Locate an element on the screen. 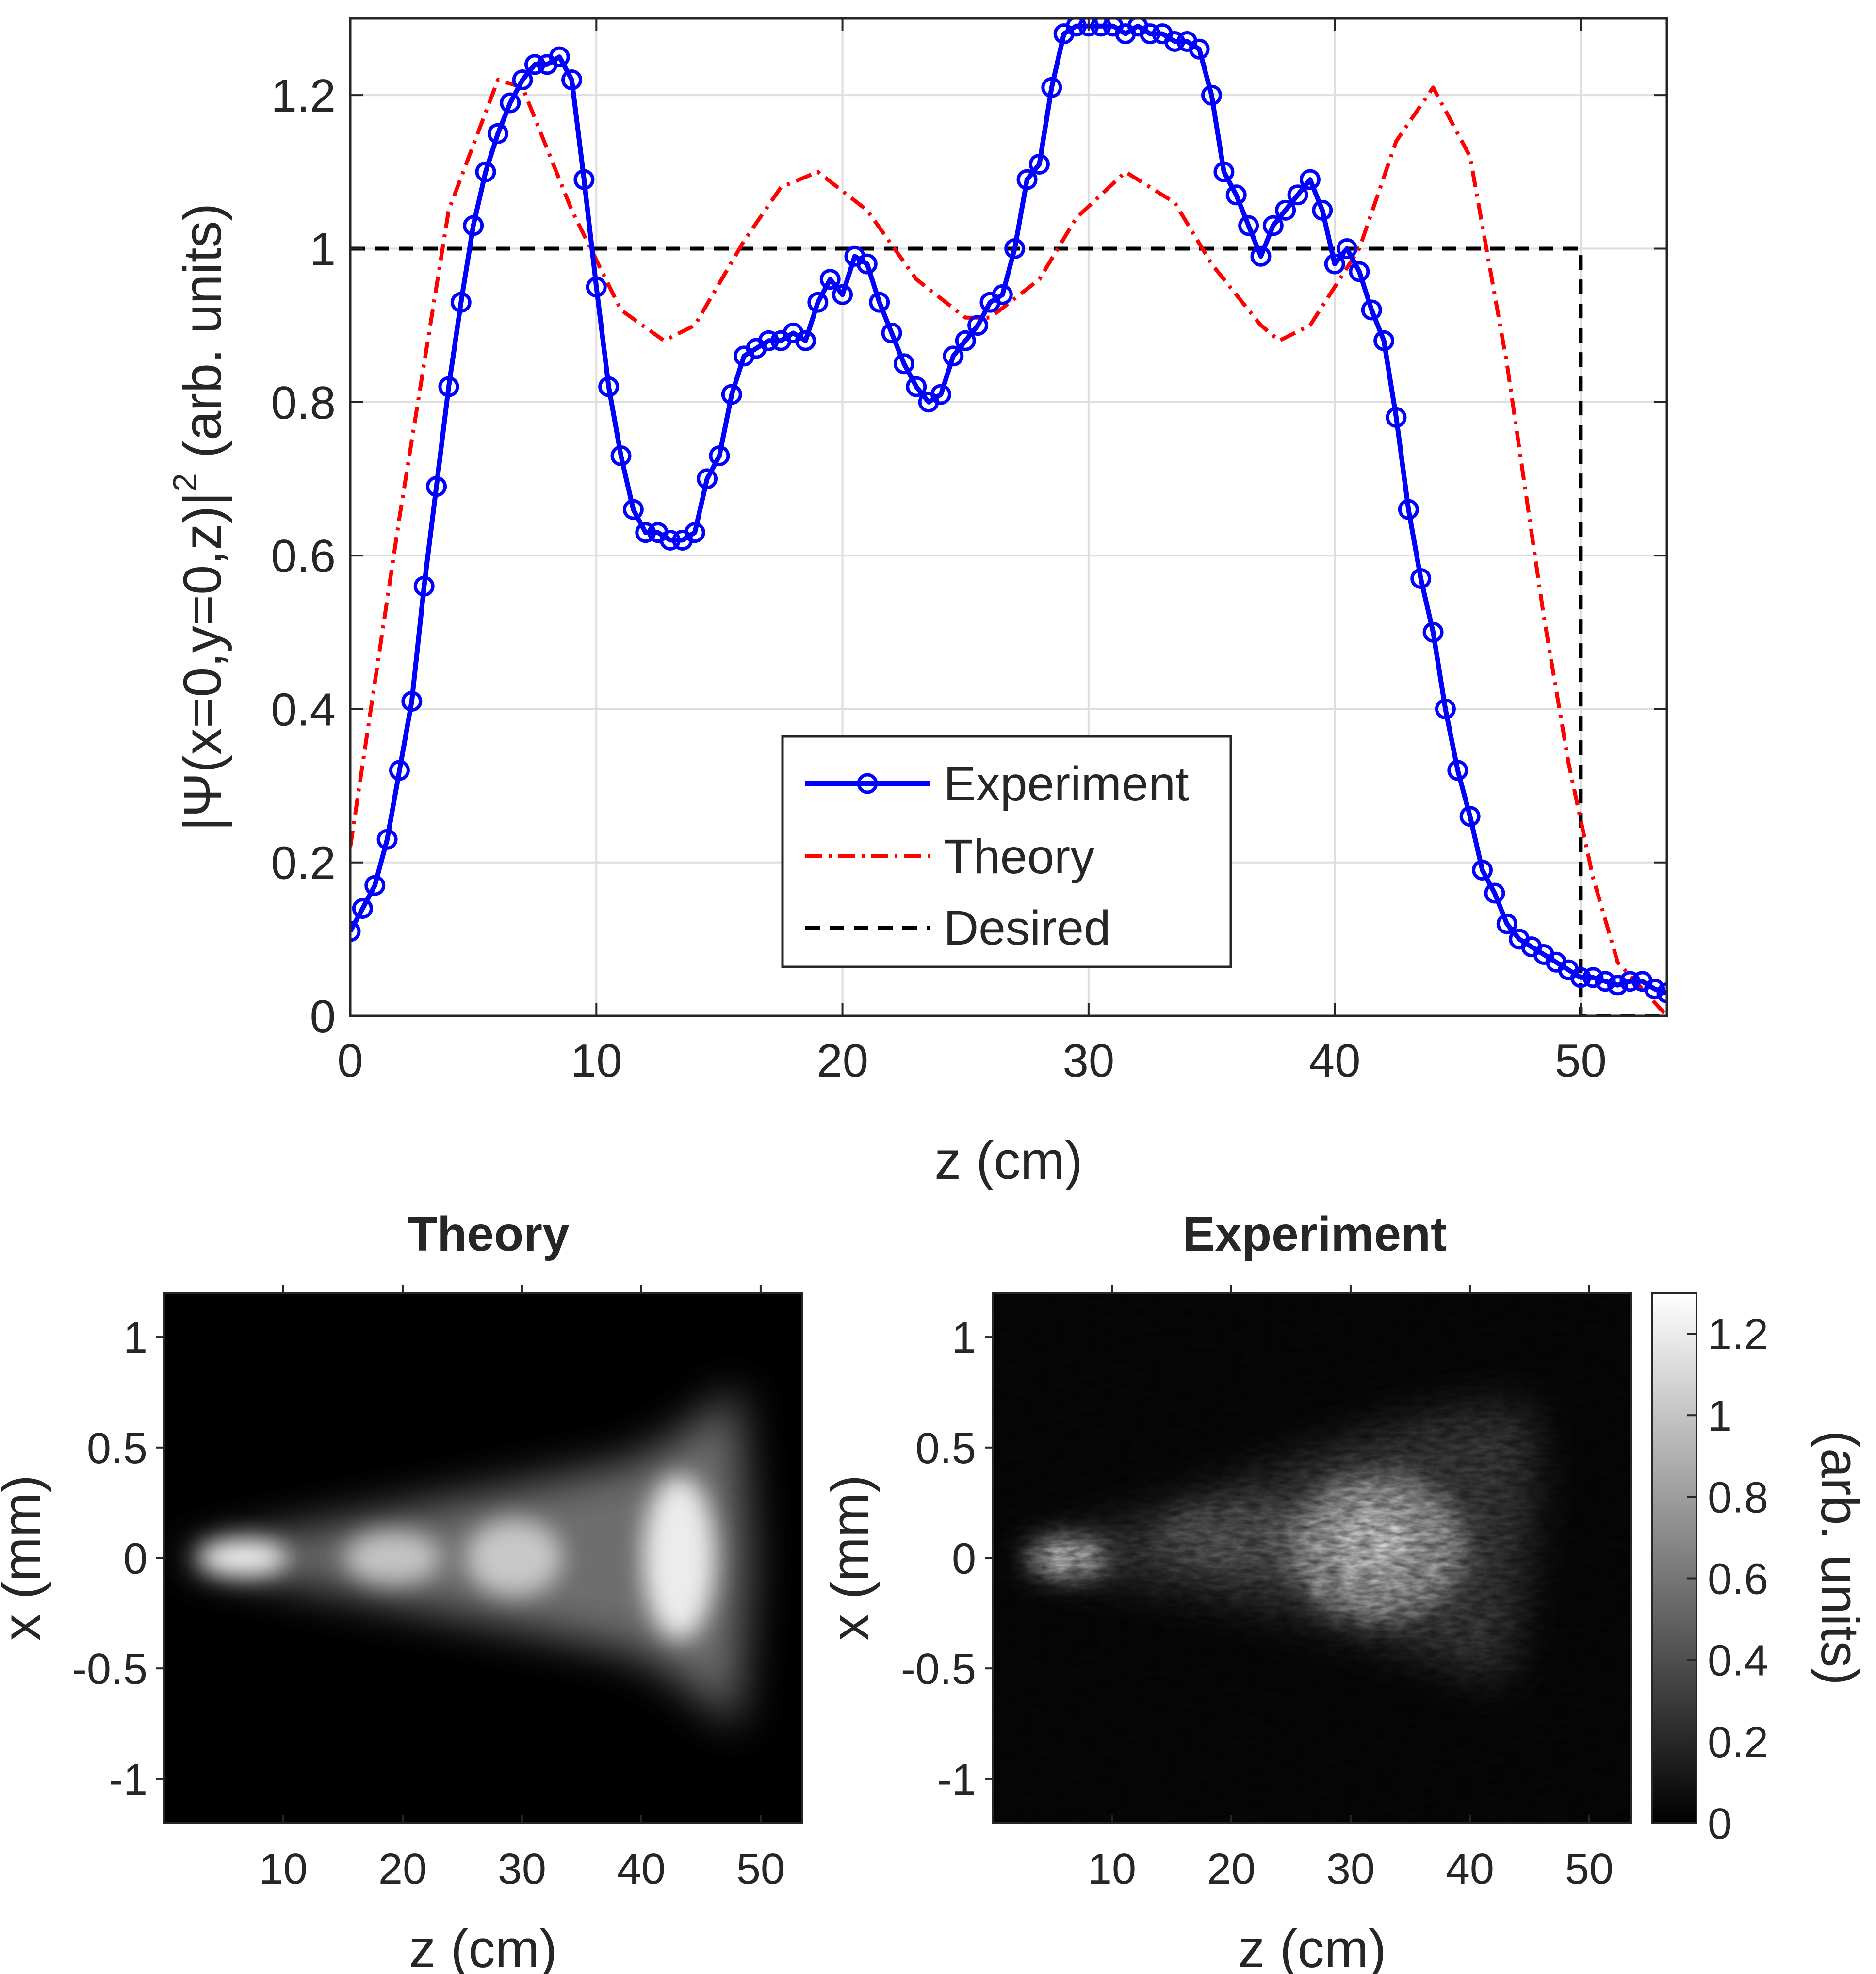  theory-y-tick-label: 1 is located at coordinates (135, 1338).